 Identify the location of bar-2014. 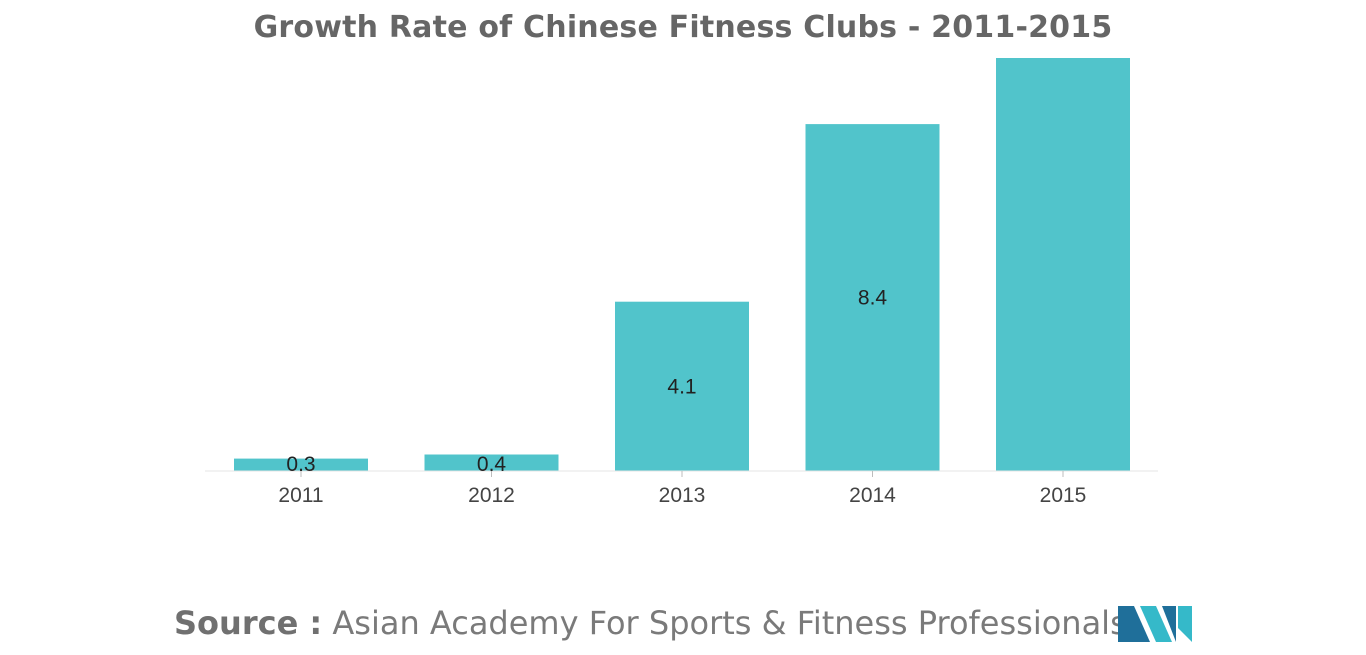
(872, 297).